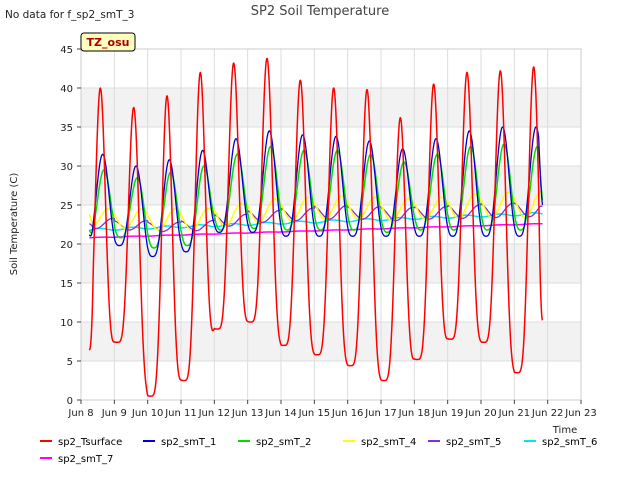 The image size is (640, 480). Describe the element at coordinates (66, 50) in the screenshot. I see `y-tick-label: 45` at that location.